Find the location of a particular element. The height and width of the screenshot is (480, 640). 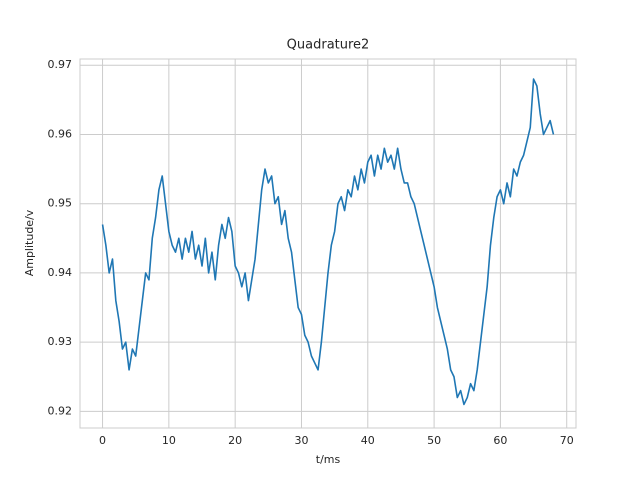

x-axis-label: t/ms is located at coordinates (328, 459).